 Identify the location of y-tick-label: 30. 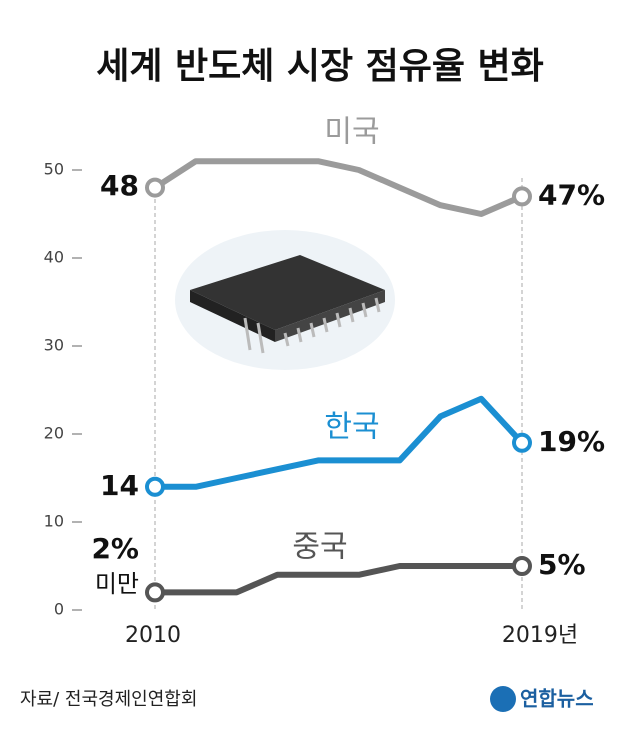
(54, 345).